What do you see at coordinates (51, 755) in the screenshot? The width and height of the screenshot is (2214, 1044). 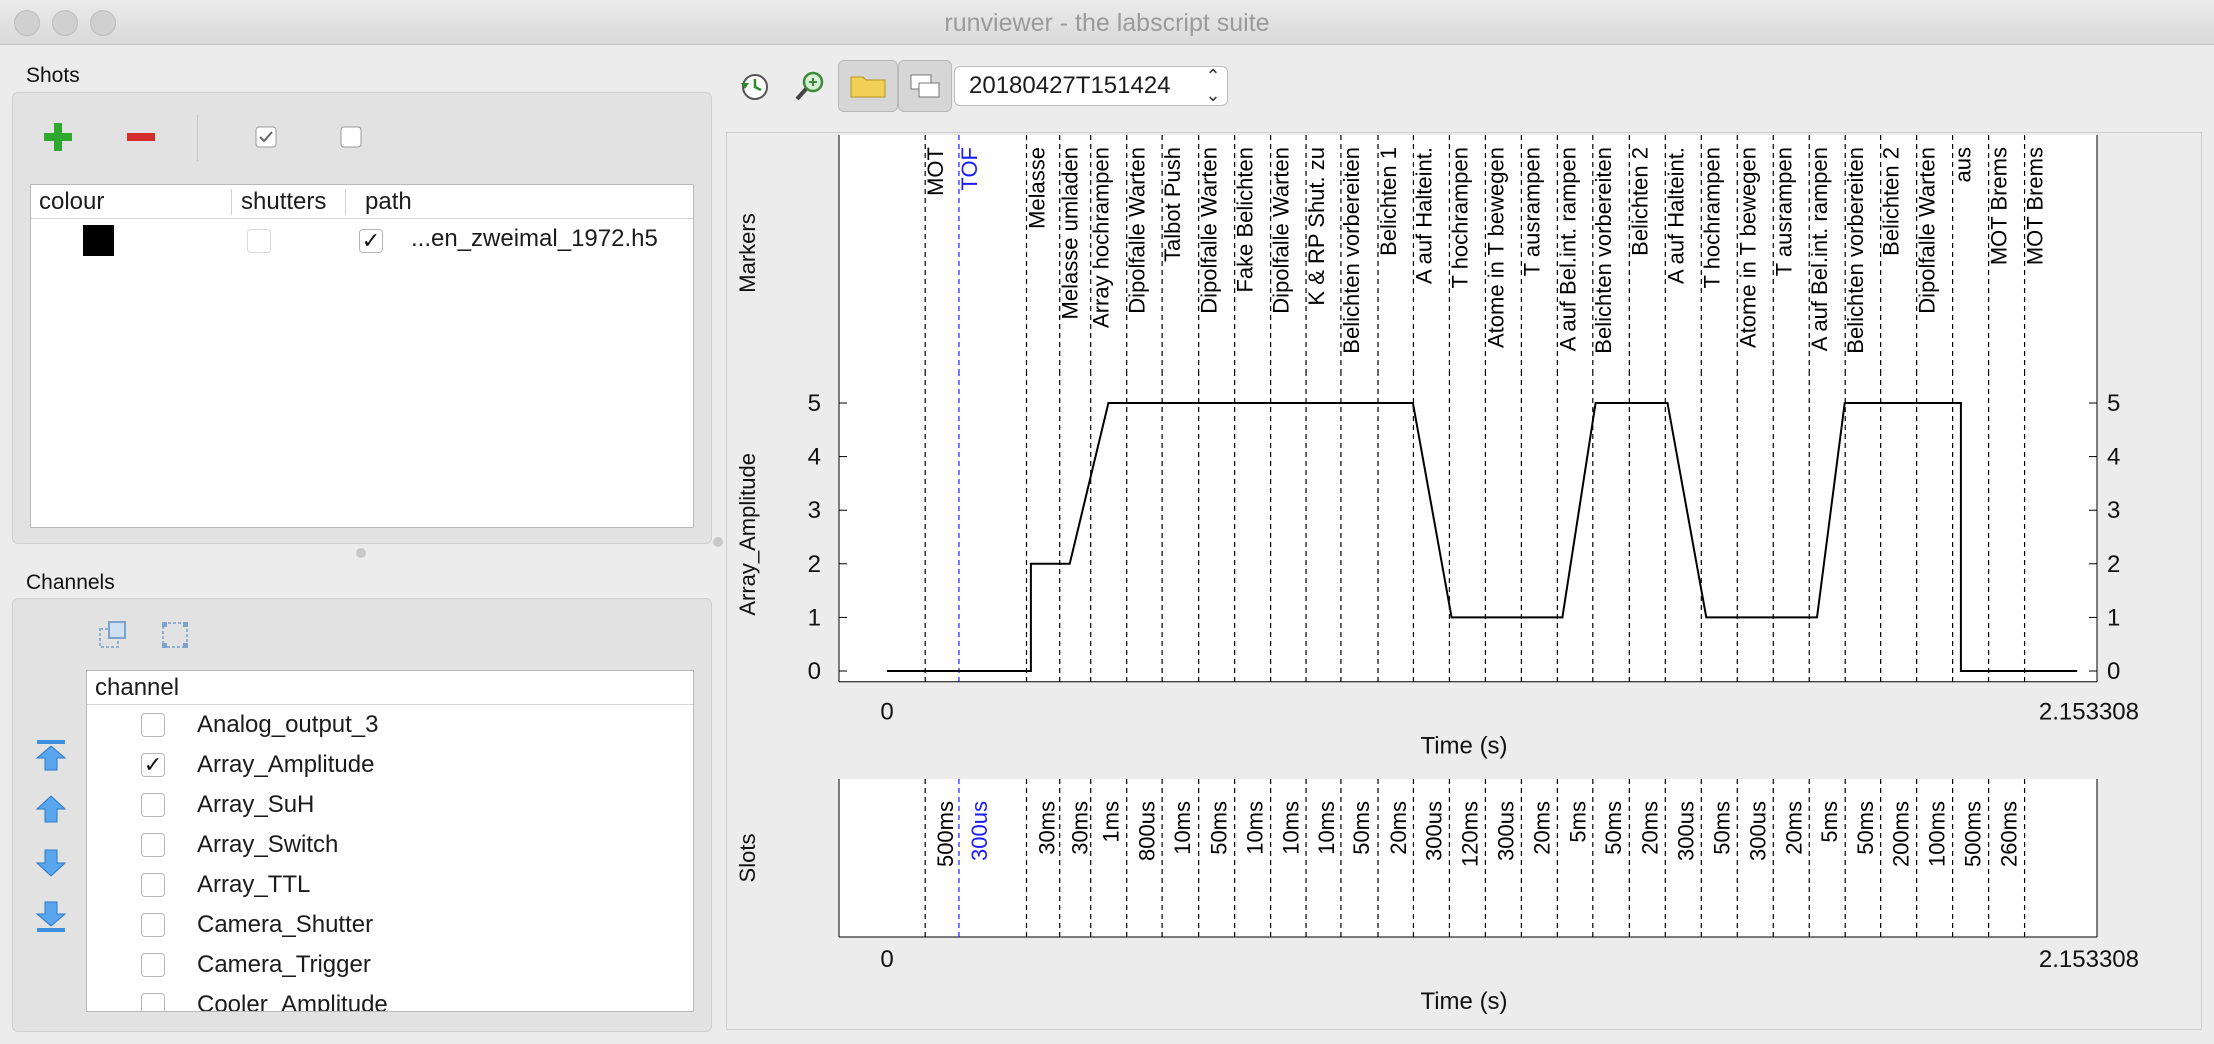 I see `move-to-top-button` at bounding box center [51, 755].